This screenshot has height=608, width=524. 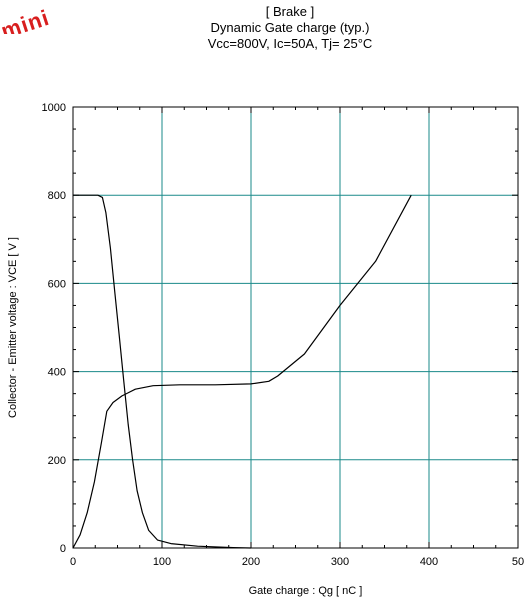 What do you see at coordinates (251, 562) in the screenshot?
I see `x-tick-label: 200` at bounding box center [251, 562].